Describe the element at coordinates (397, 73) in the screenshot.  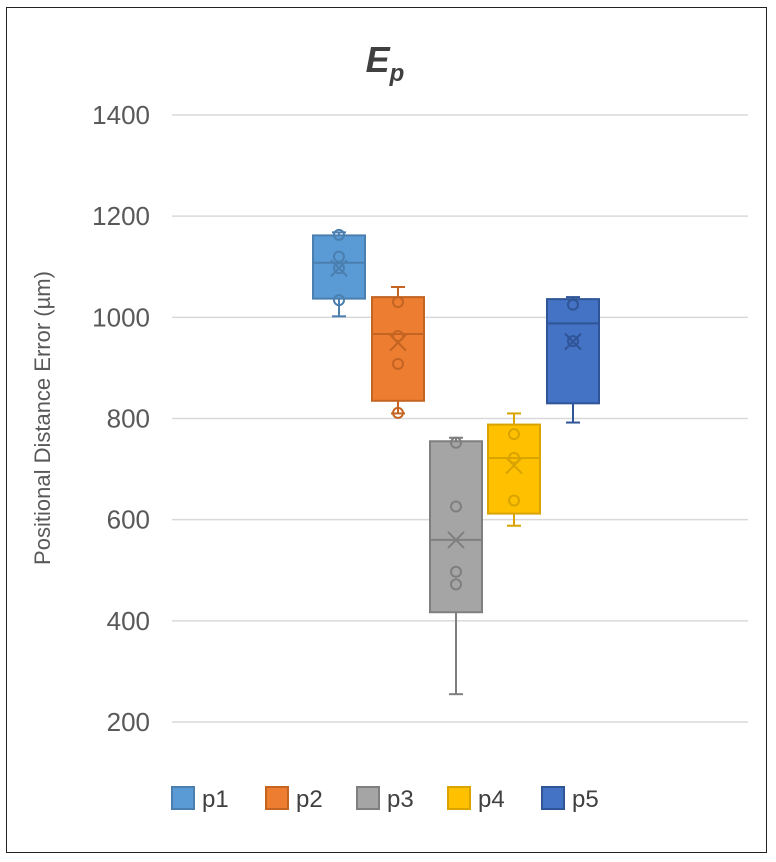
I see `chart-title-subscript: p` at that location.